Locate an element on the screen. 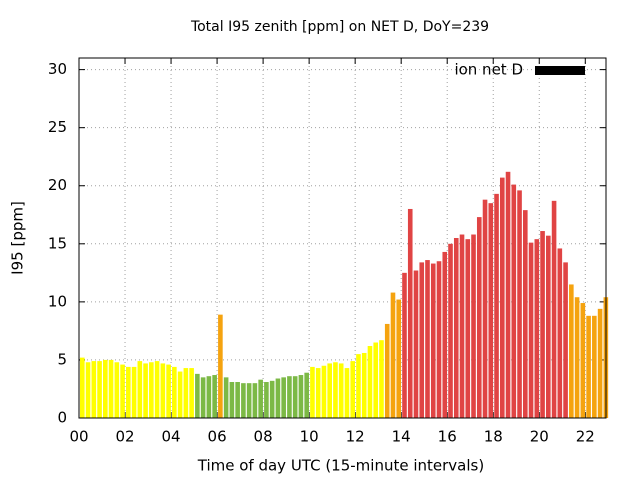 This screenshot has height=480, width=640. x-axis-label: Time of day UTC (15-minute intervals) is located at coordinates (340, 466).